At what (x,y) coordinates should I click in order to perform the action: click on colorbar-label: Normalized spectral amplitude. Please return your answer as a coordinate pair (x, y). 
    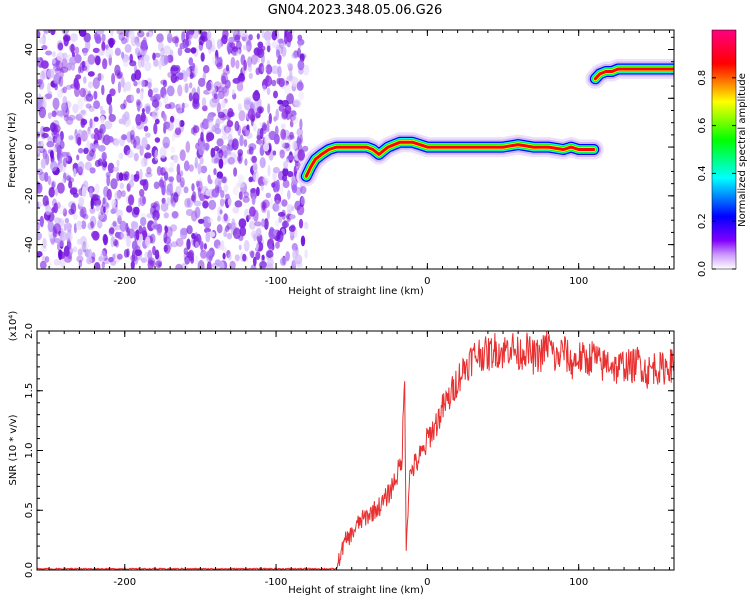
    Looking at the image, I should click on (742, 150).